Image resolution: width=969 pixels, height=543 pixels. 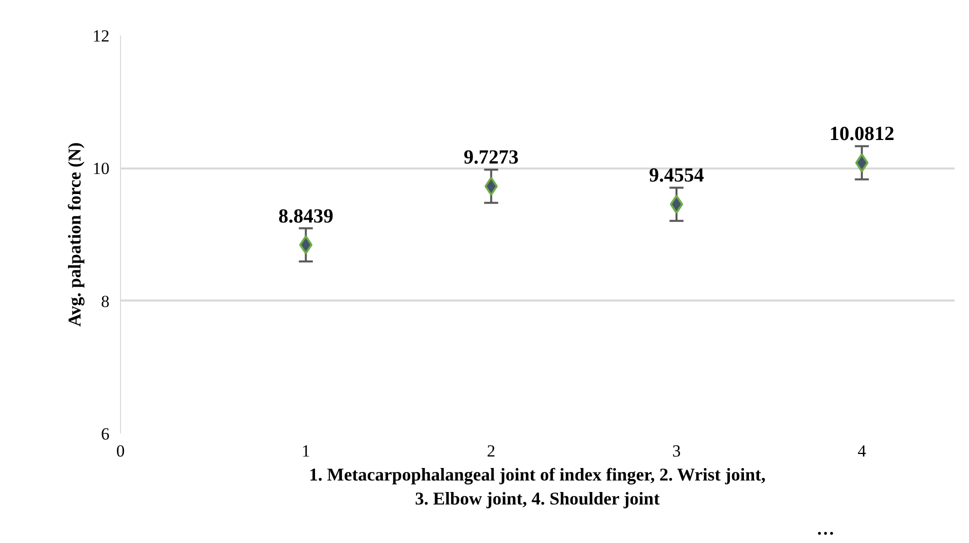 What do you see at coordinates (306, 216) in the screenshot?
I see `data-label: 8.8439` at bounding box center [306, 216].